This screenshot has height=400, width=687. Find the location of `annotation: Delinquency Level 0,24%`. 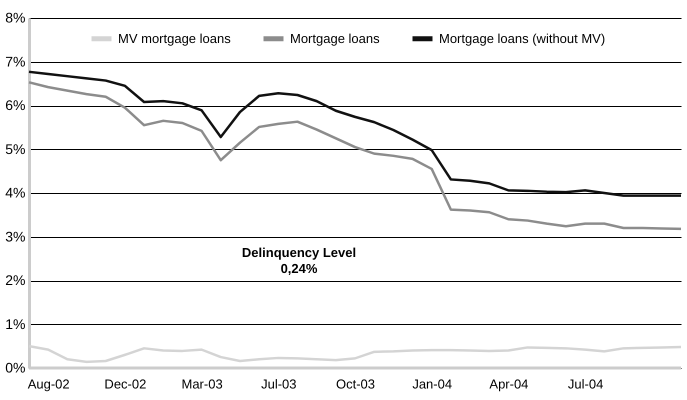

annotation: Delinquency Level 0,24% is located at coordinates (299, 260).